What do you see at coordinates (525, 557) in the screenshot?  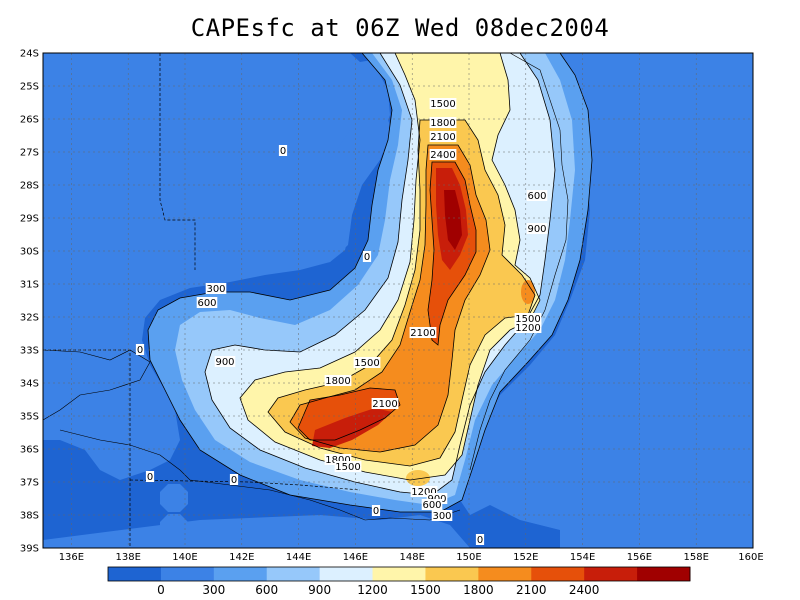 I see `lon-tick-label: 152E` at bounding box center [525, 557].